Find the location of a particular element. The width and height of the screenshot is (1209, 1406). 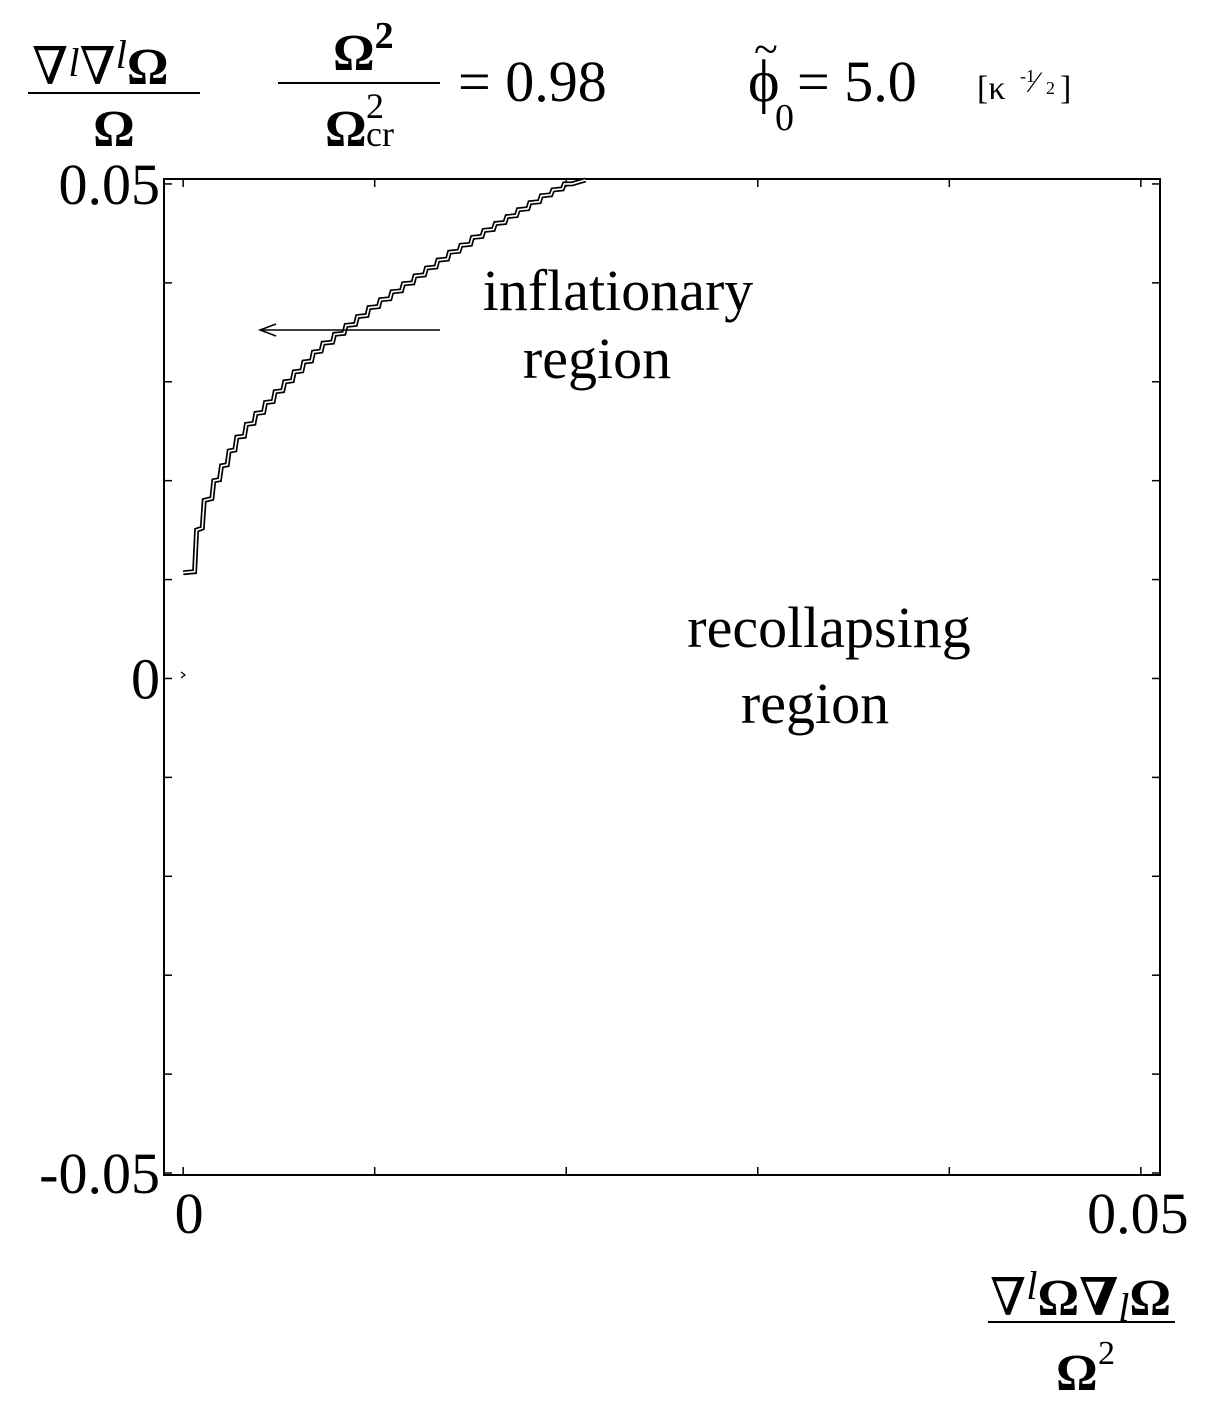

x-tick-label-0: 0 is located at coordinates (189, 1213).